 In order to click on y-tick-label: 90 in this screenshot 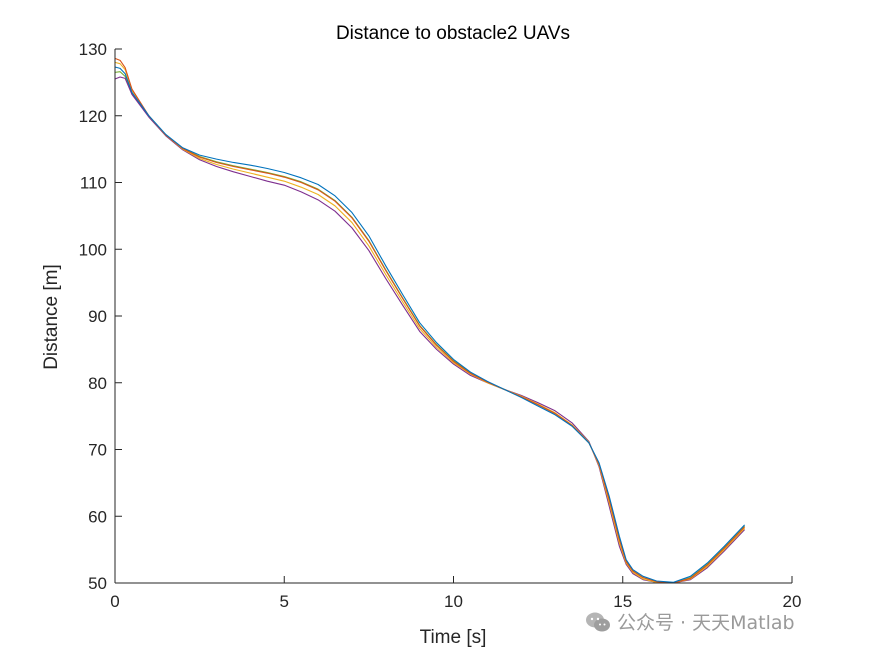, I will do `click(97, 316)`.